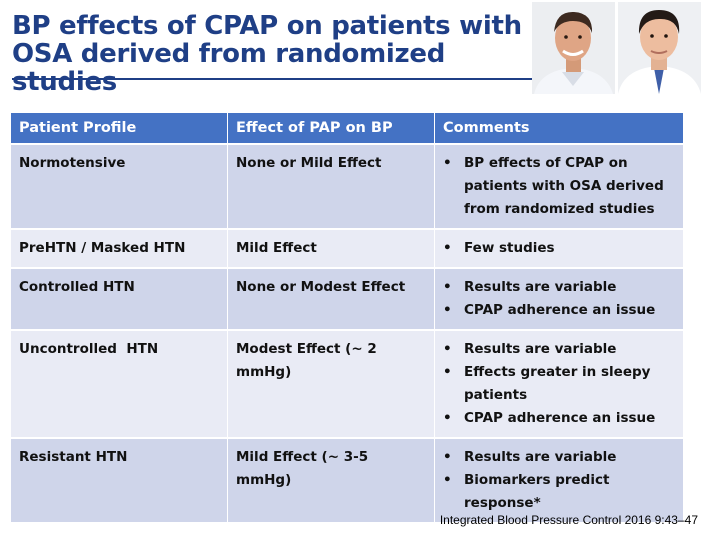  I want to click on effect-cell: None or Modest Effect, so click(331, 298).